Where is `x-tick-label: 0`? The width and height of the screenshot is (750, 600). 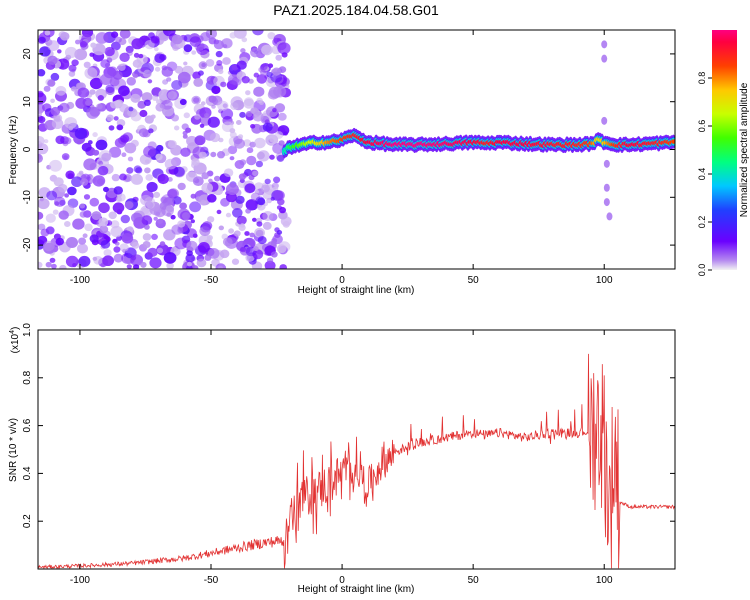
x-tick-label: 0 is located at coordinates (342, 580).